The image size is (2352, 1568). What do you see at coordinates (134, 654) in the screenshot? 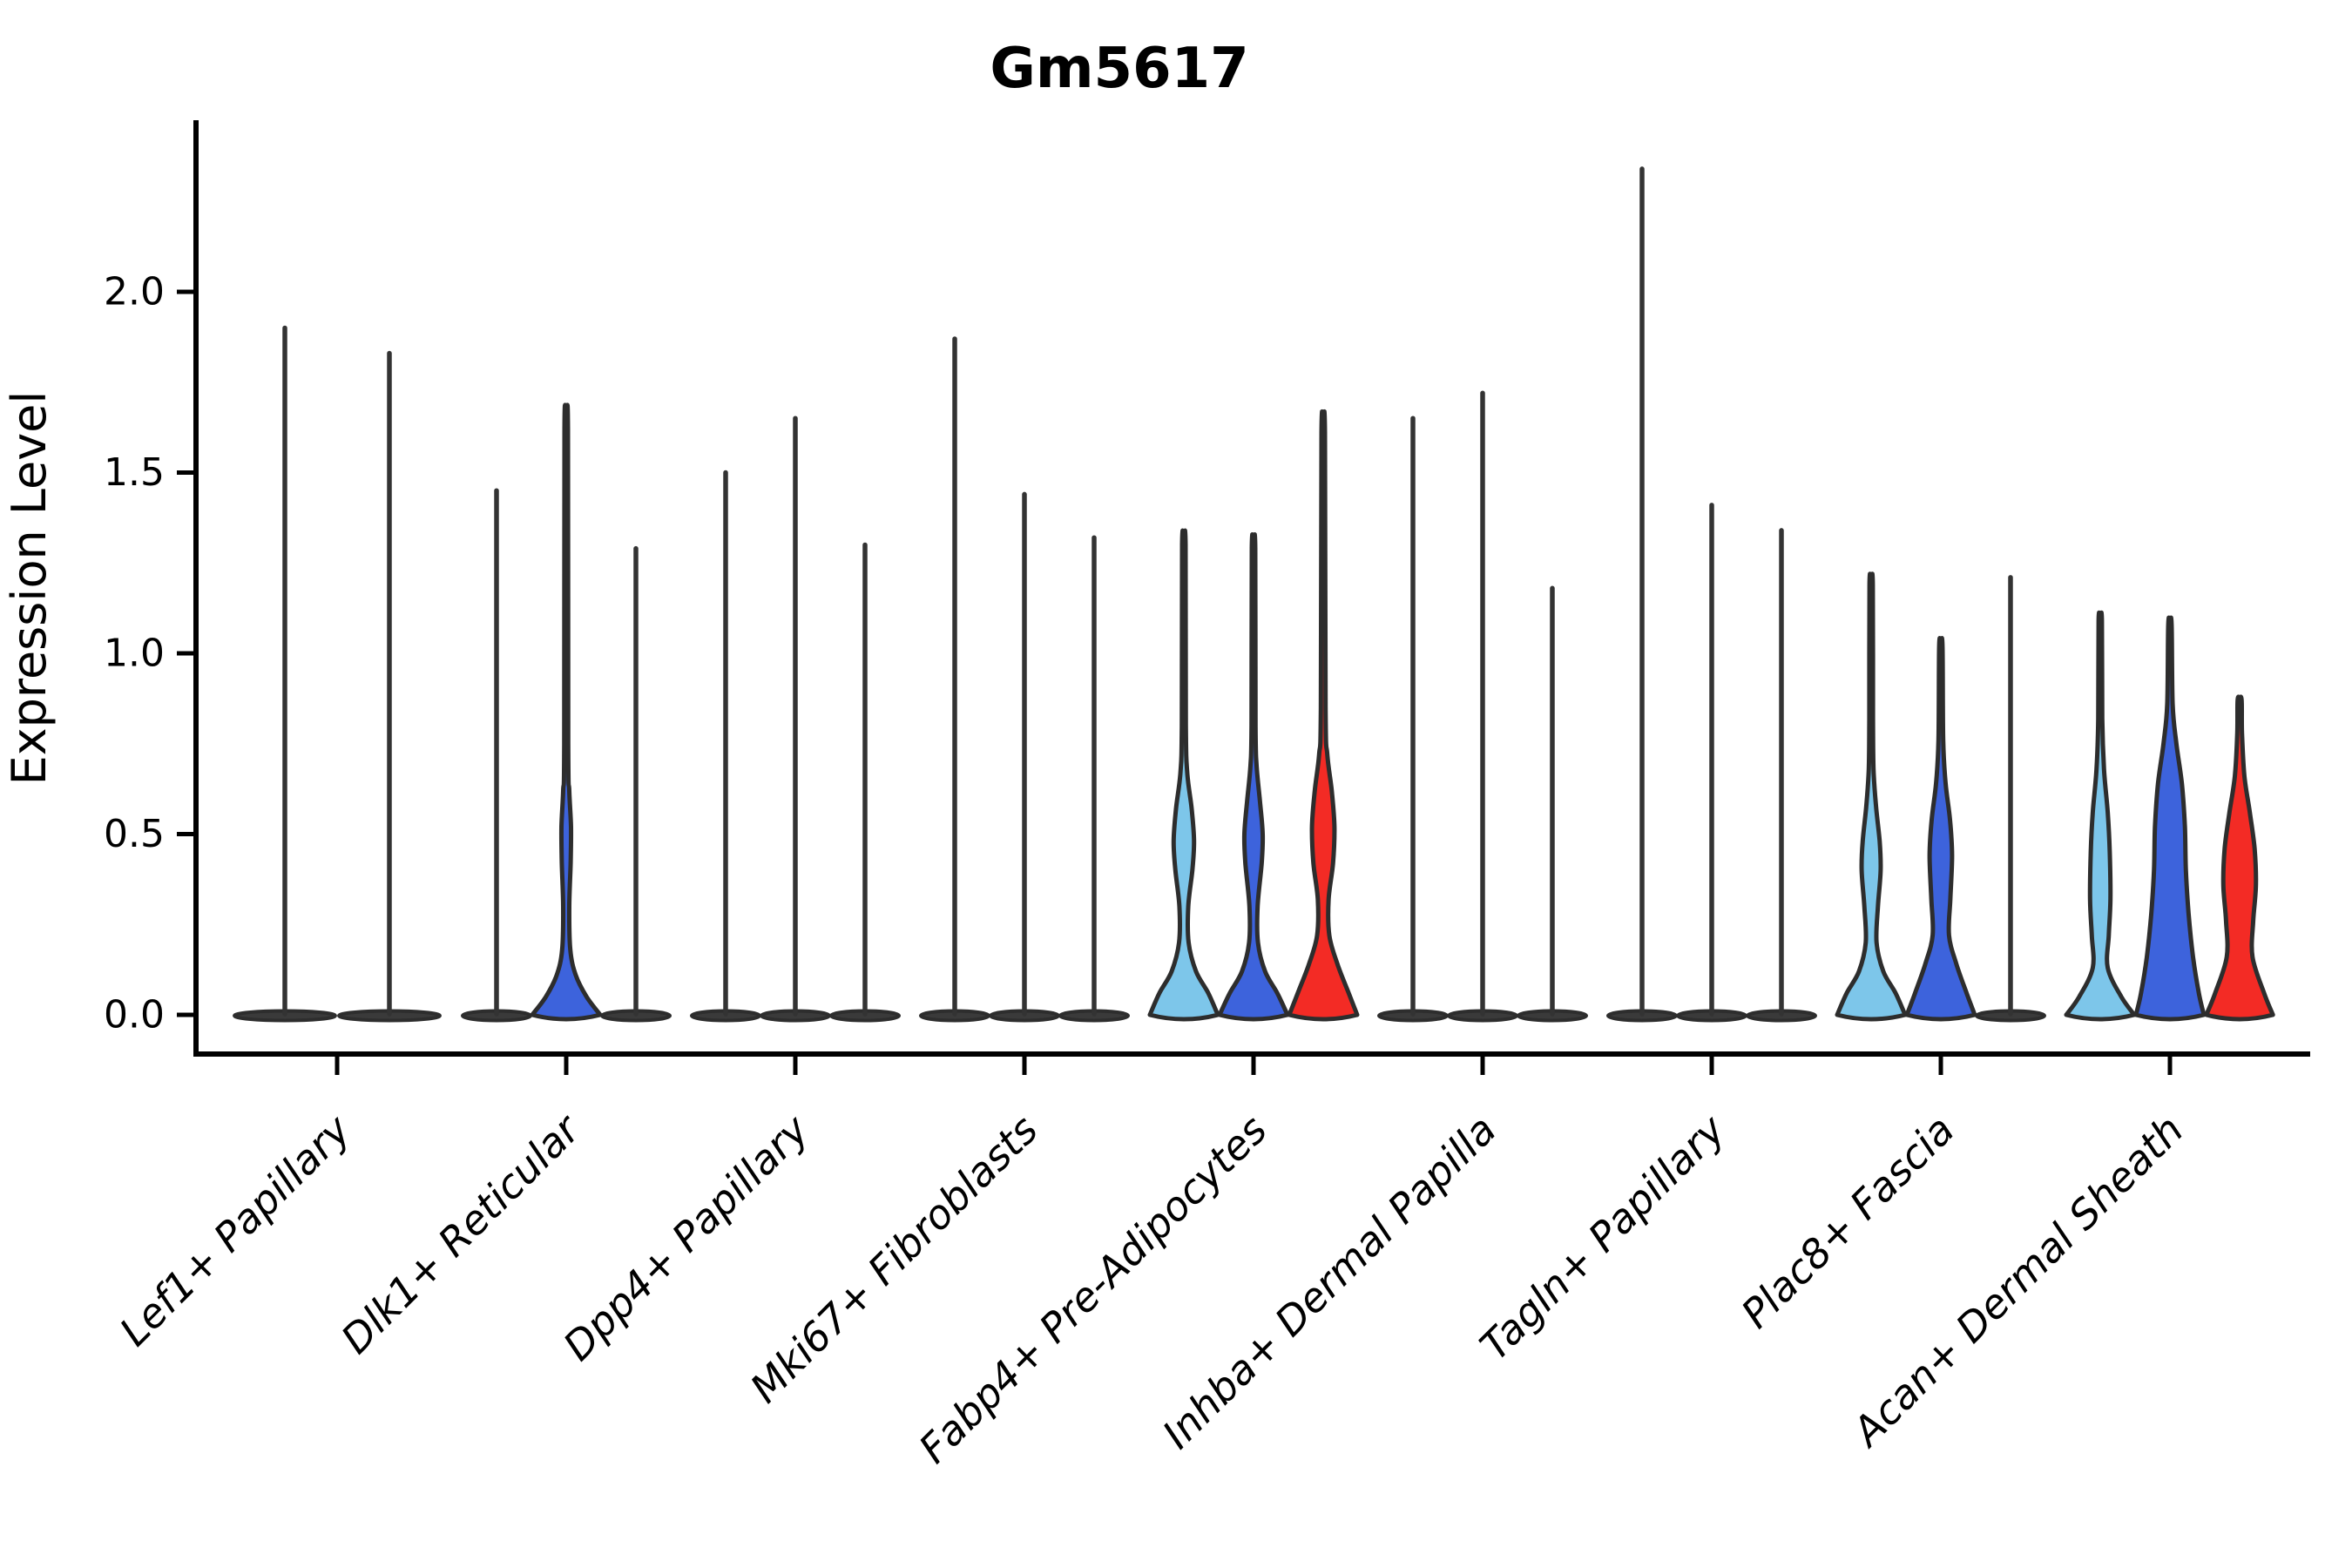
I see `y-tick-label: 1.0` at bounding box center [134, 654].